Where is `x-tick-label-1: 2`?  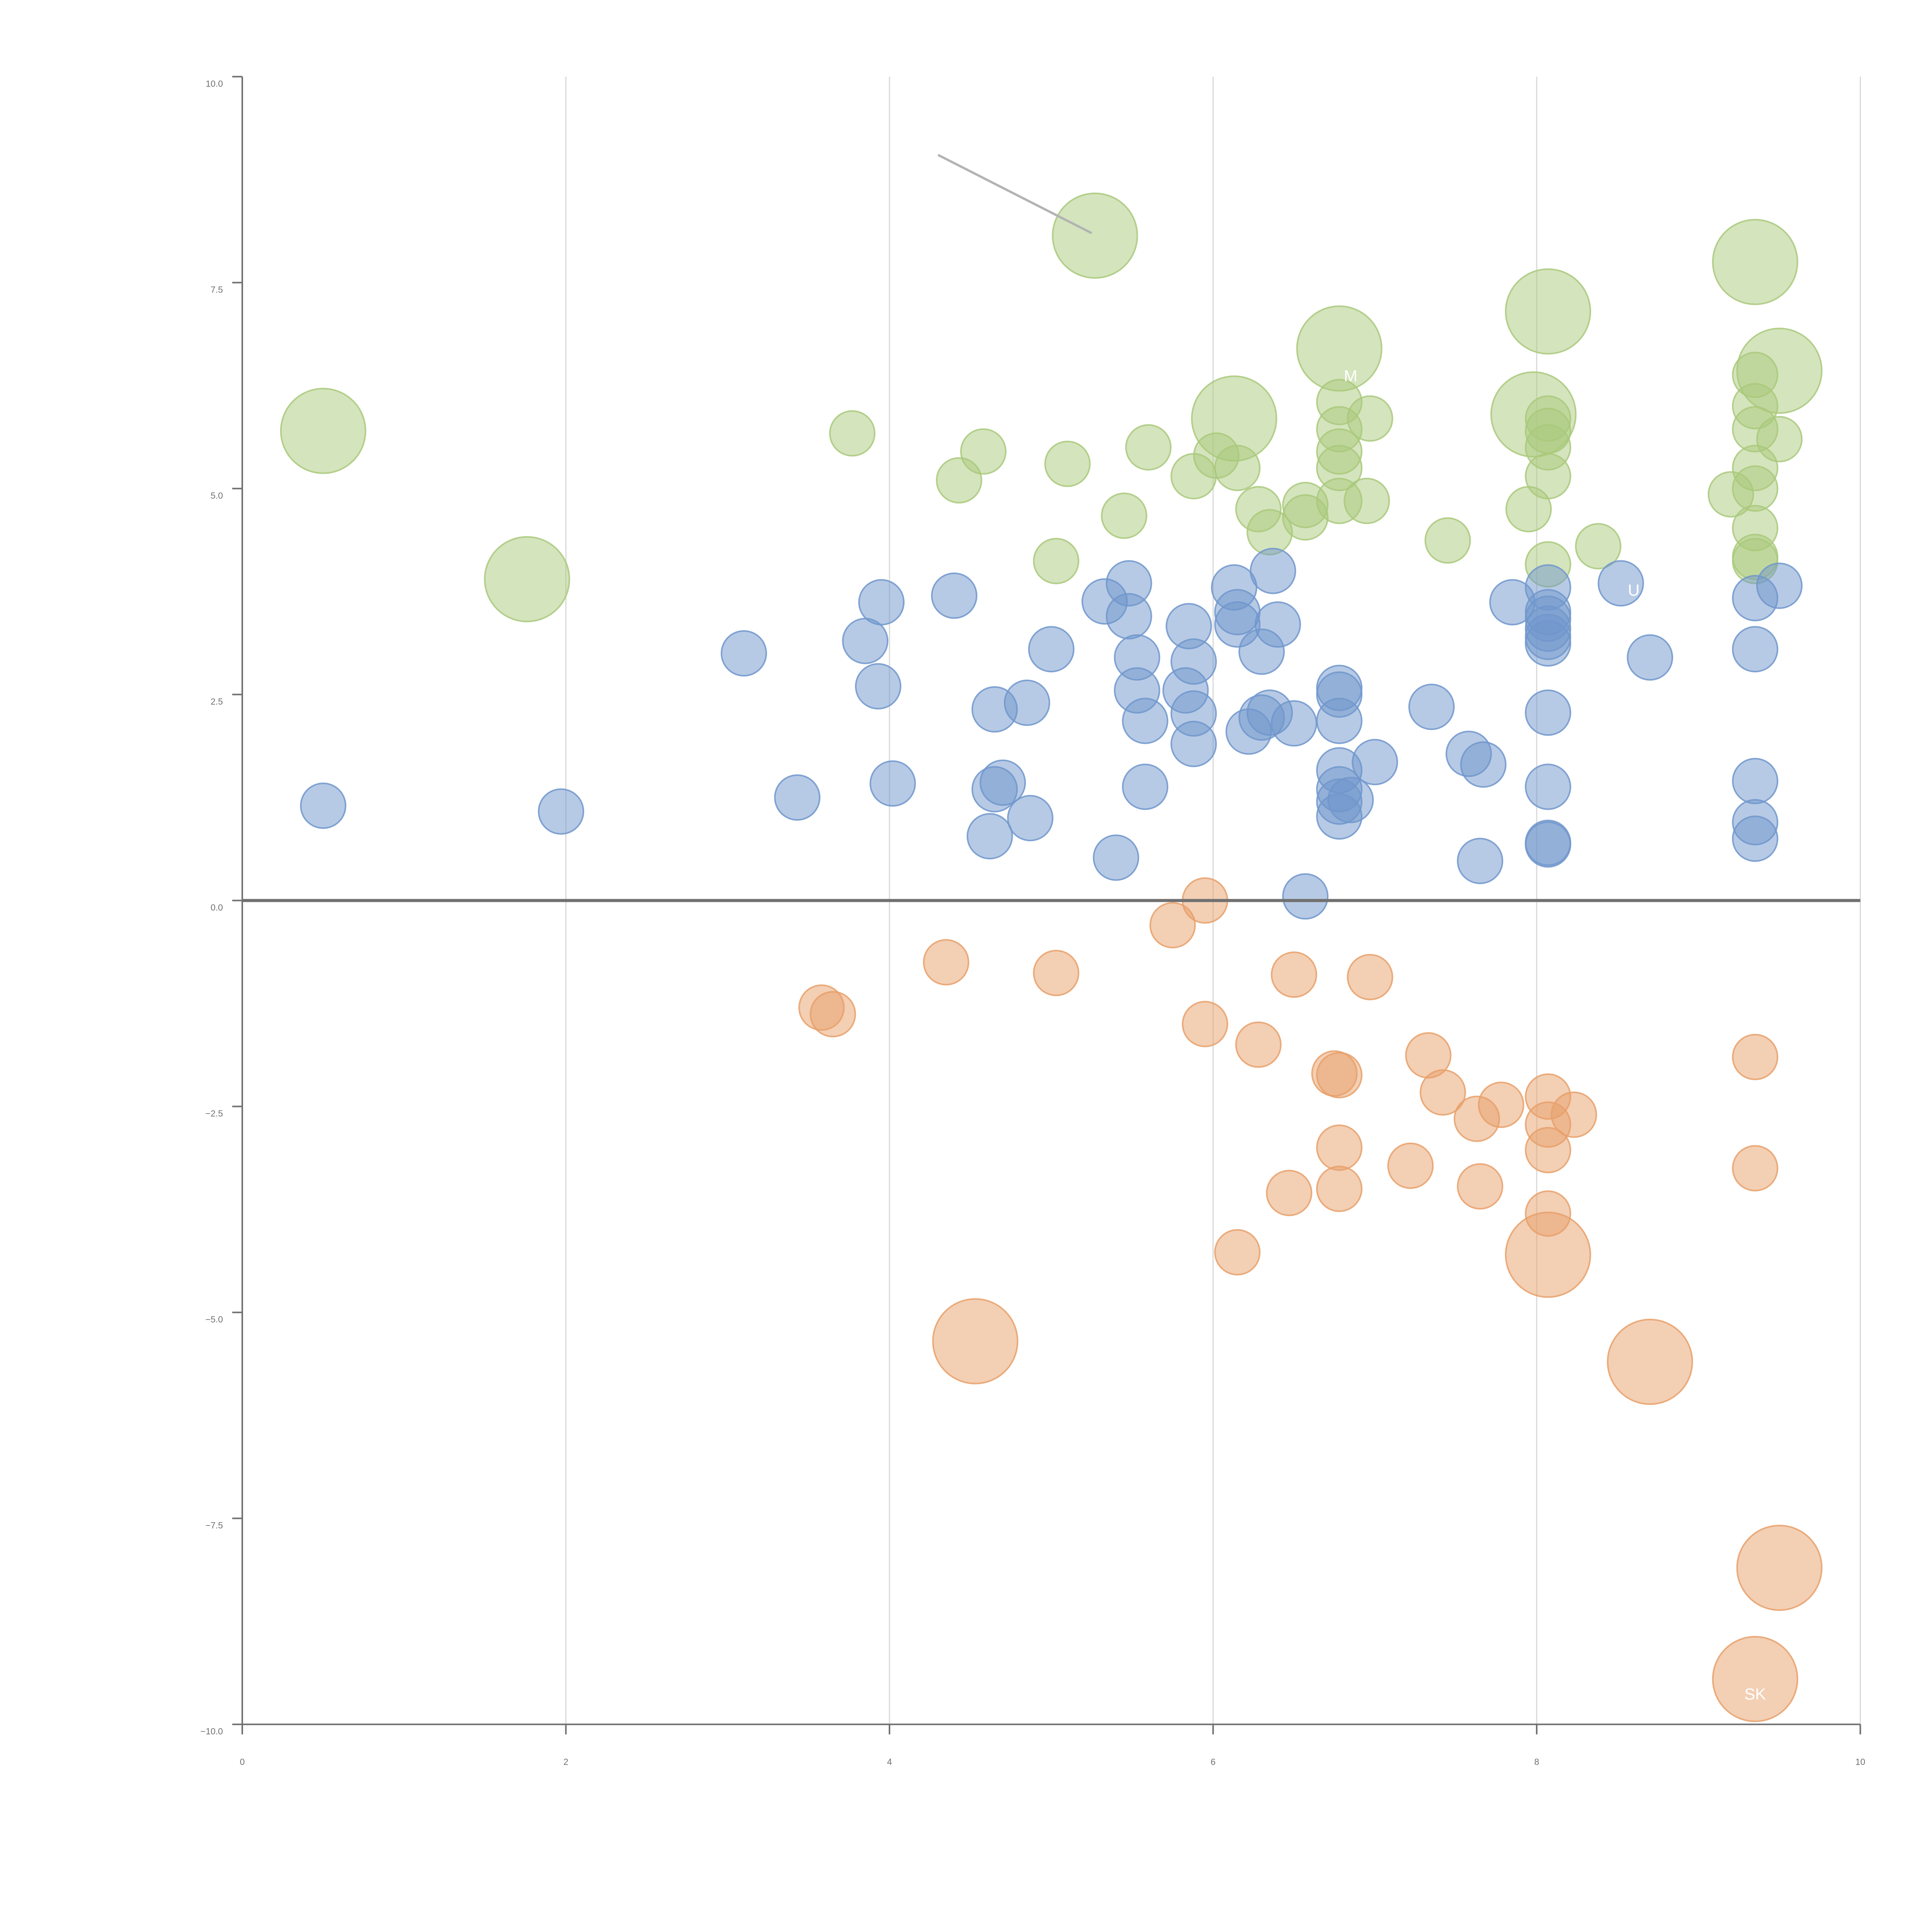
x-tick-label-1: 2 is located at coordinates (565, 1762).